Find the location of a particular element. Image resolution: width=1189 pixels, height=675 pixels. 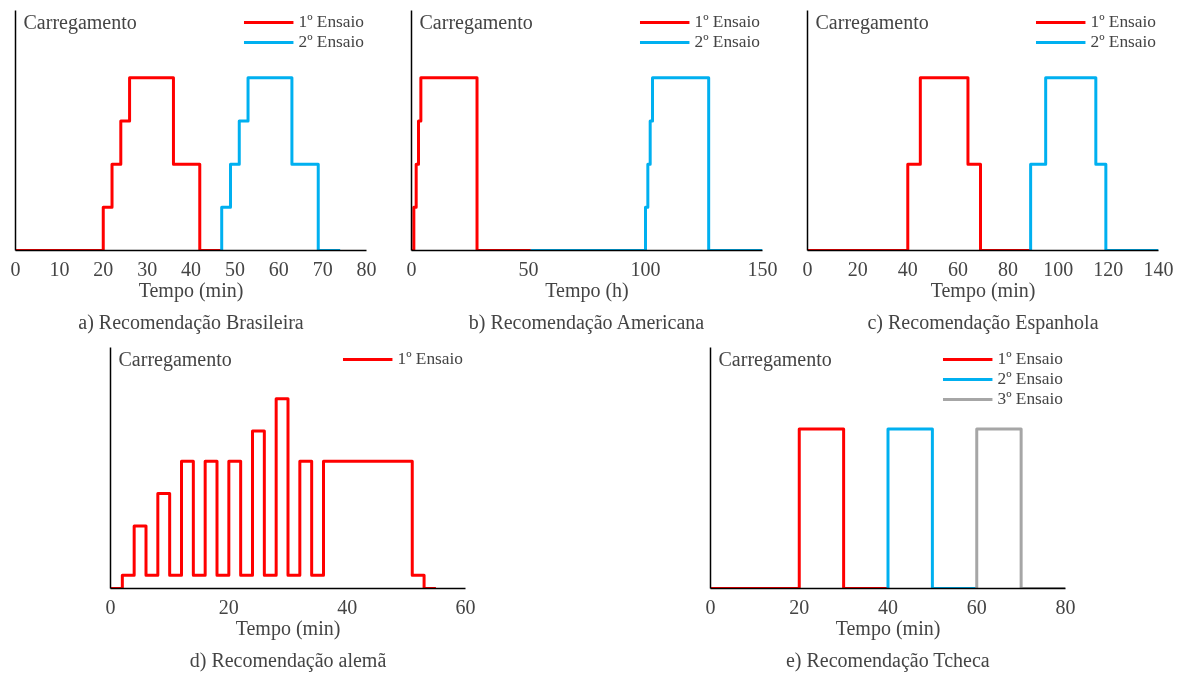

x-tick-label: 30 is located at coordinates (147, 268).